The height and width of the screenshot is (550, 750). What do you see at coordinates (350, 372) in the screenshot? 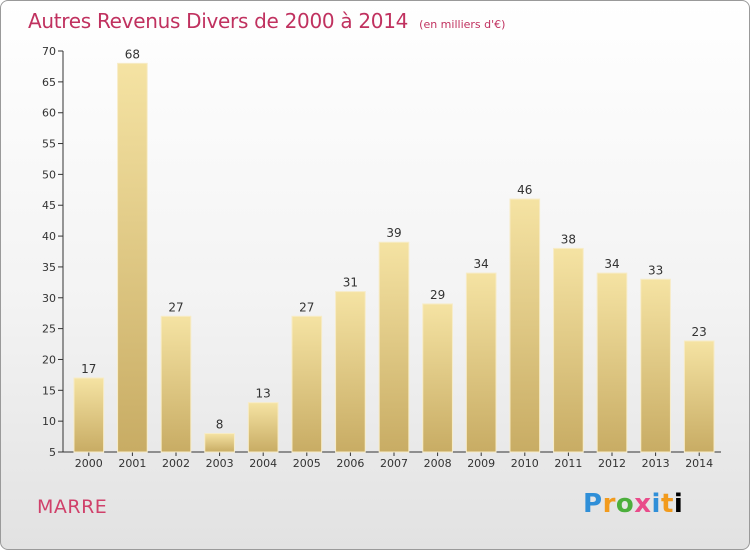
I see `bar-2006` at bounding box center [350, 372].